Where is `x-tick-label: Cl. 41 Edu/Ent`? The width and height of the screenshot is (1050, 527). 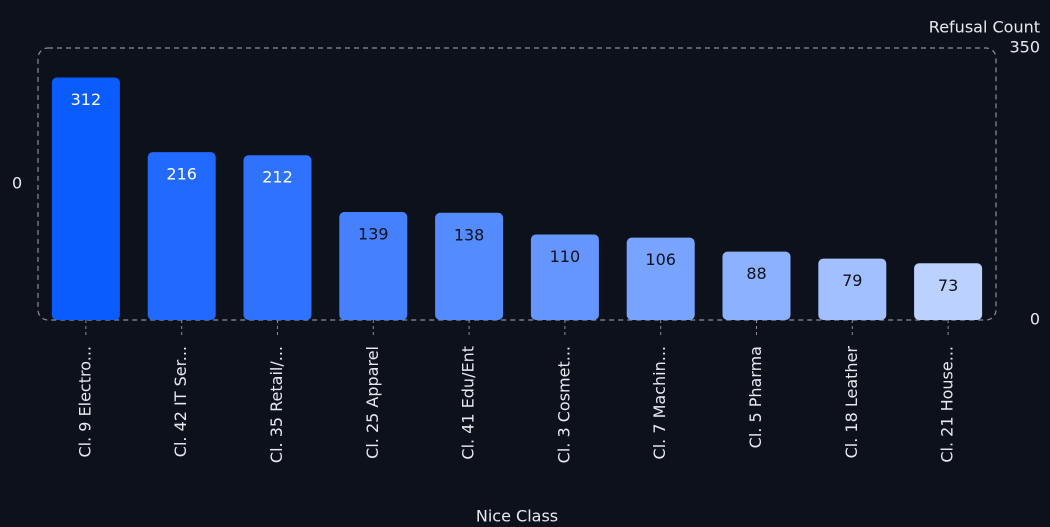 x-tick-label: Cl. 41 Edu/Ent is located at coordinates (468, 403).